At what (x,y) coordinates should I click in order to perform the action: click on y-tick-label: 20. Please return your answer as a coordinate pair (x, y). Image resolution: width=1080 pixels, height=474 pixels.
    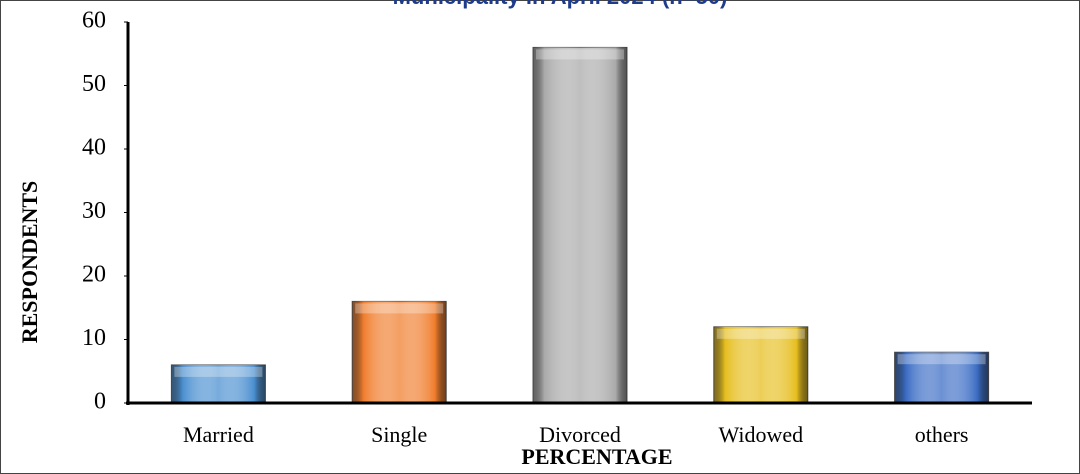
    Looking at the image, I should click on (94, 275).